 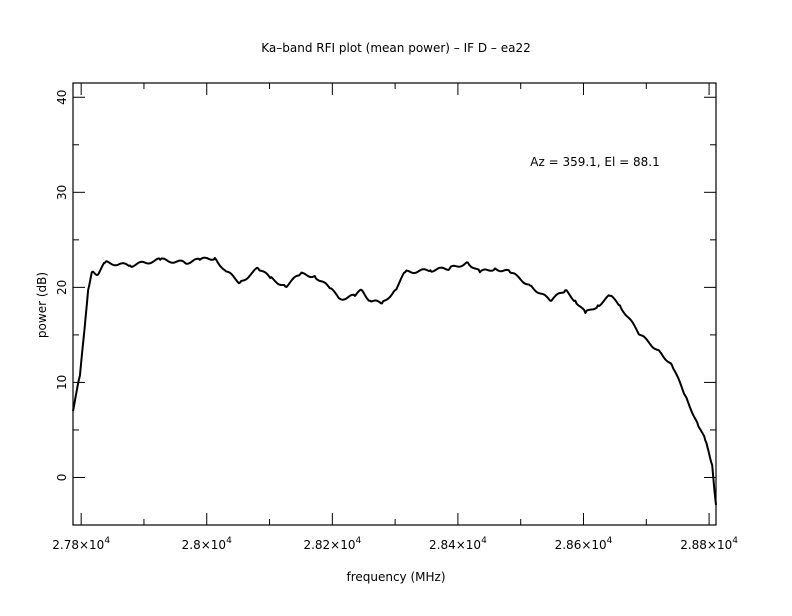 What do you see at coordinates (81, 544) in the screenshot?
I see `x-tick-label: 2.78×104` at bounding box center [81, 544].